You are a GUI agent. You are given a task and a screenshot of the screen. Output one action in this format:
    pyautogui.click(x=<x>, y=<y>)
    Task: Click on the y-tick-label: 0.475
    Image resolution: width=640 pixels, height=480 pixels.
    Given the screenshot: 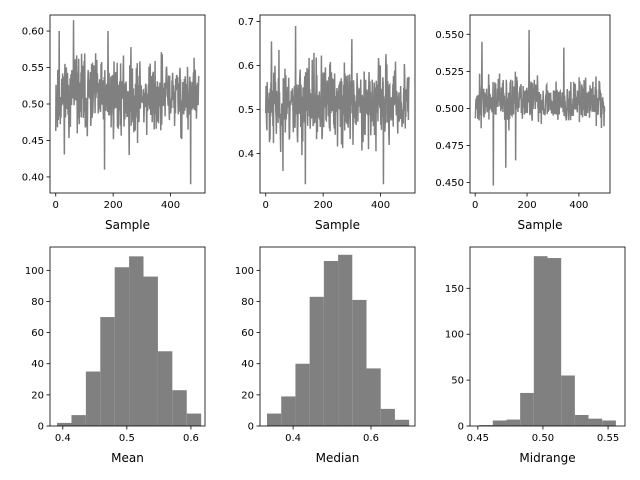 What is the action you would take?
    pyautogui.click(x=449, y=146)
    